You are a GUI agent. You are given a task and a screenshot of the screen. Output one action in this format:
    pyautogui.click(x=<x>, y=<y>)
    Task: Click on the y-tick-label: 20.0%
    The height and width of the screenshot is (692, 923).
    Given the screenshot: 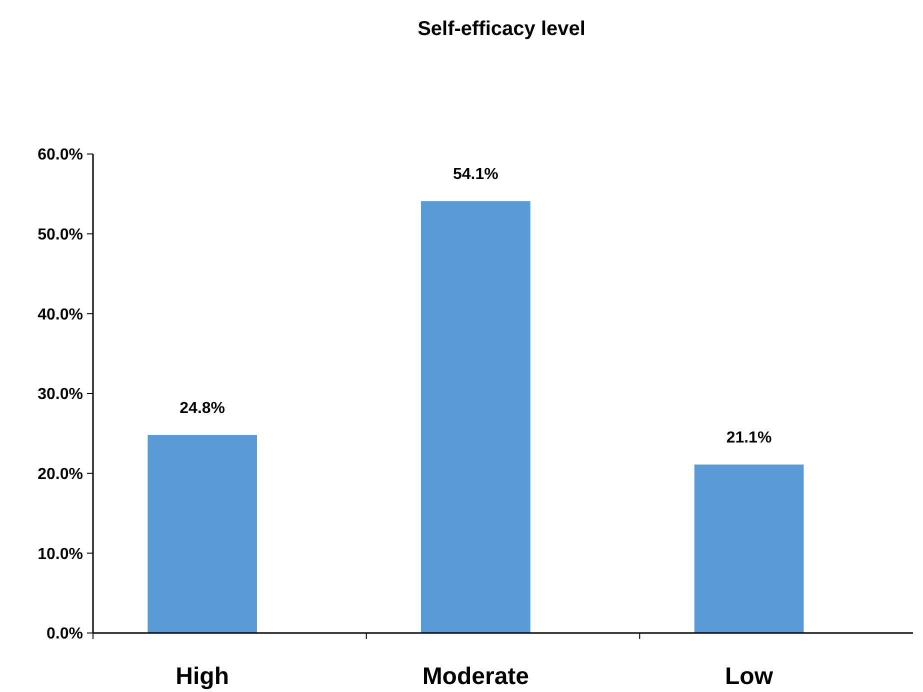 What is the action you would take?
    pyautogui.click(x=60, y=474)
    